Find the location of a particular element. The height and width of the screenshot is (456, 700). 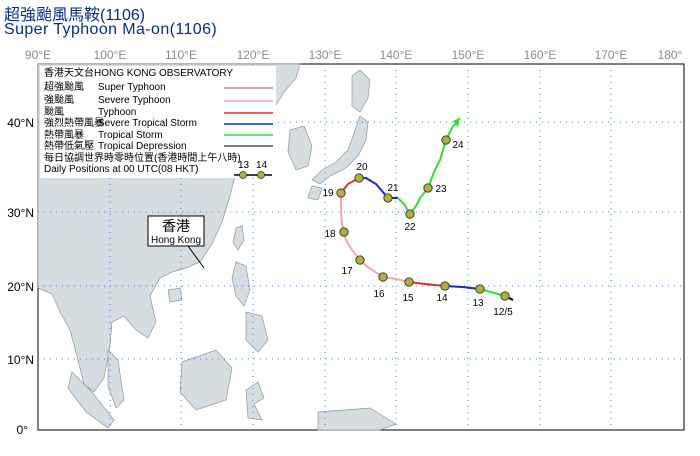

legend-box is located at coordinates (158, 122).